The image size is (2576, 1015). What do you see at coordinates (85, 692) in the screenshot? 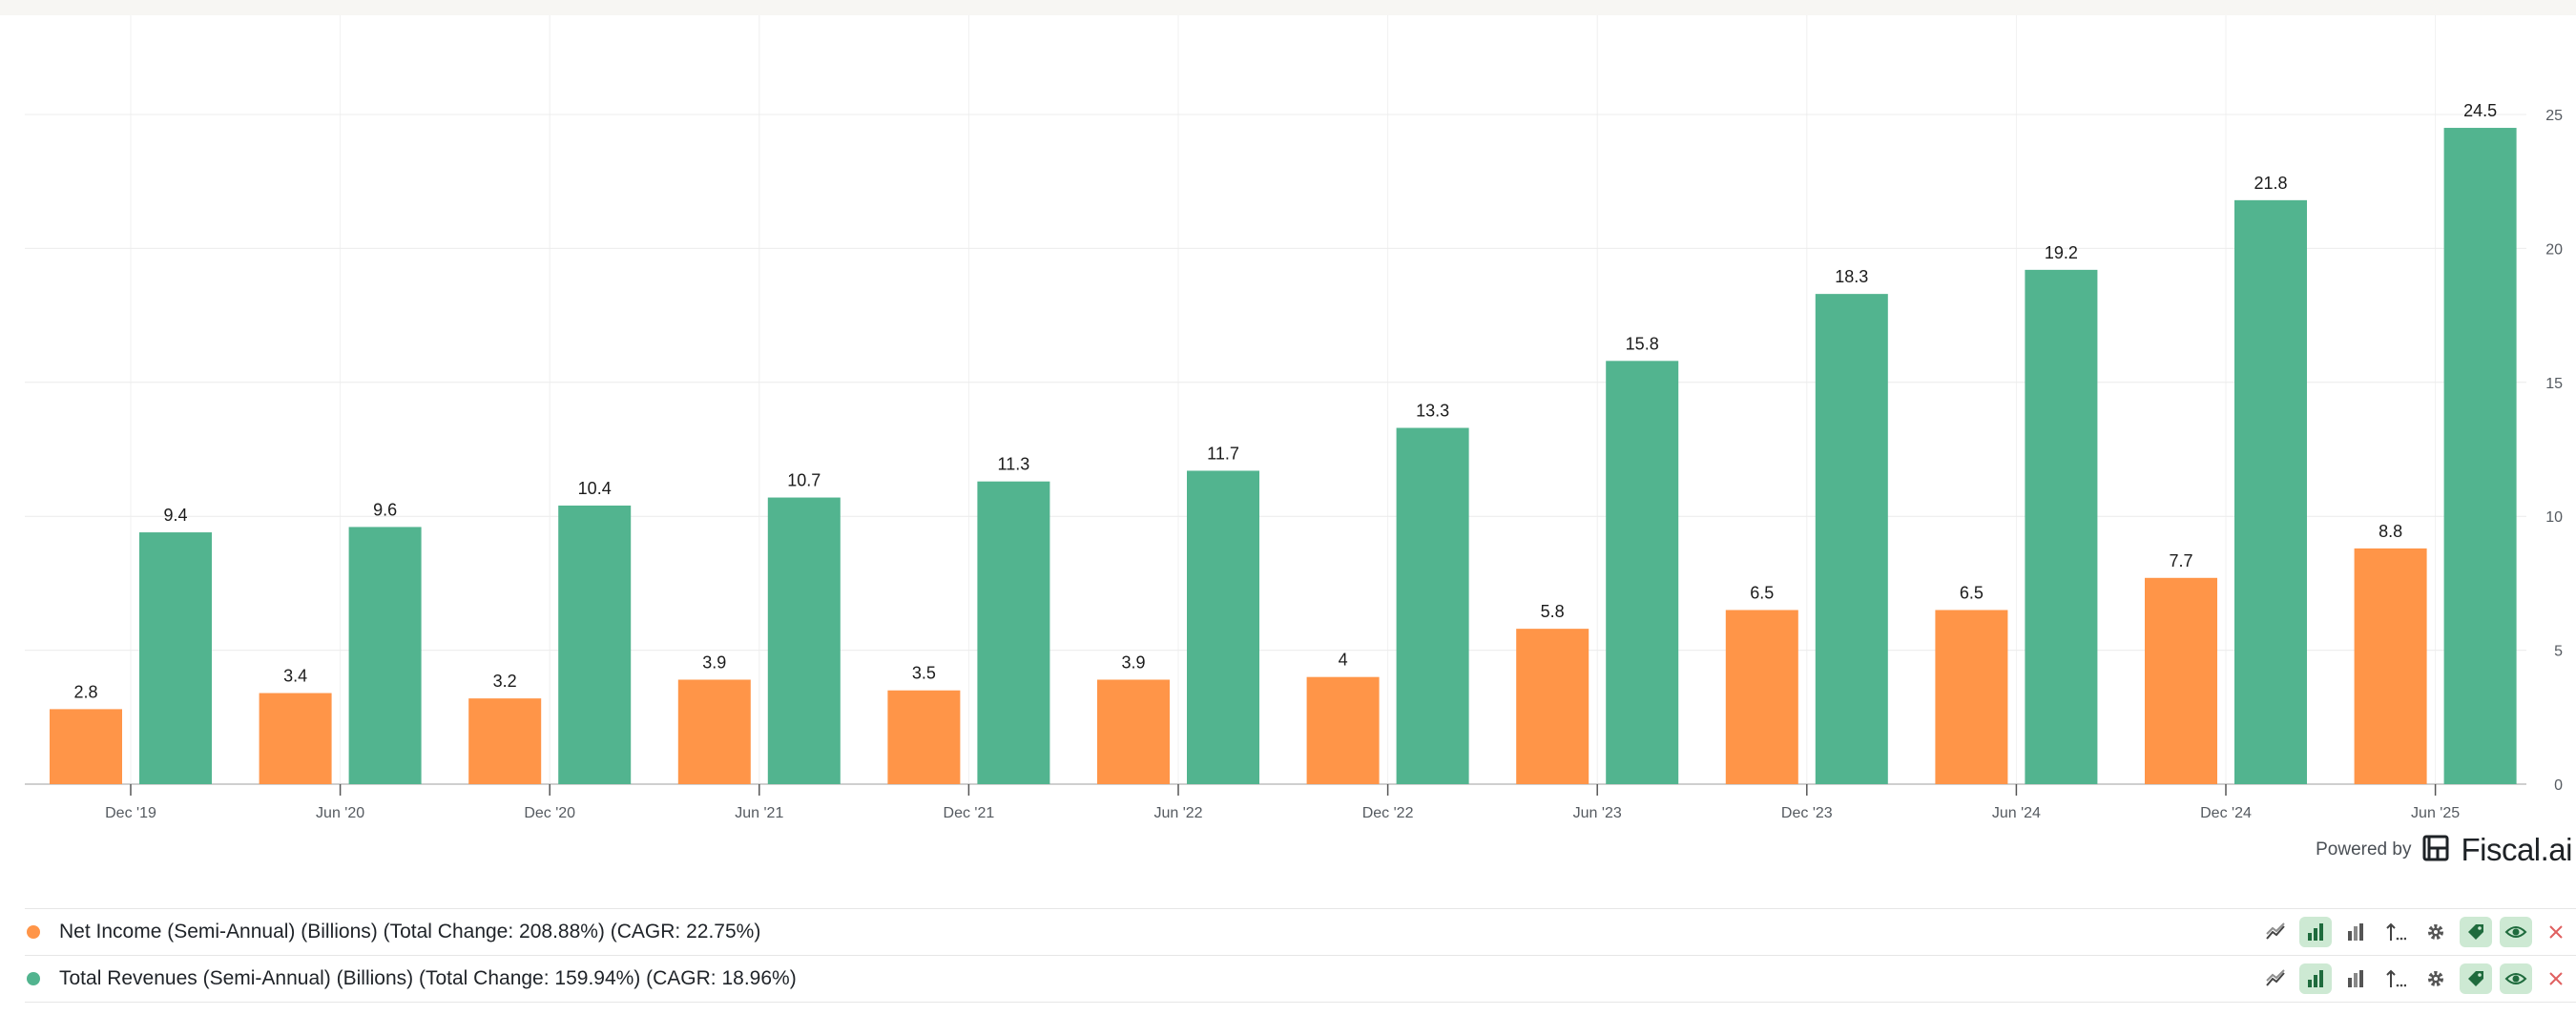
I see `bar-value-label: 2.8` at bounding box center [85, 692].